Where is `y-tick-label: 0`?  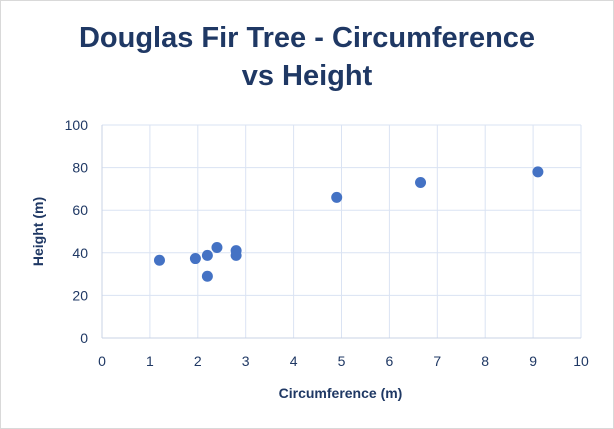 y-tick-label: 0 is located at coordinates (84, 338).